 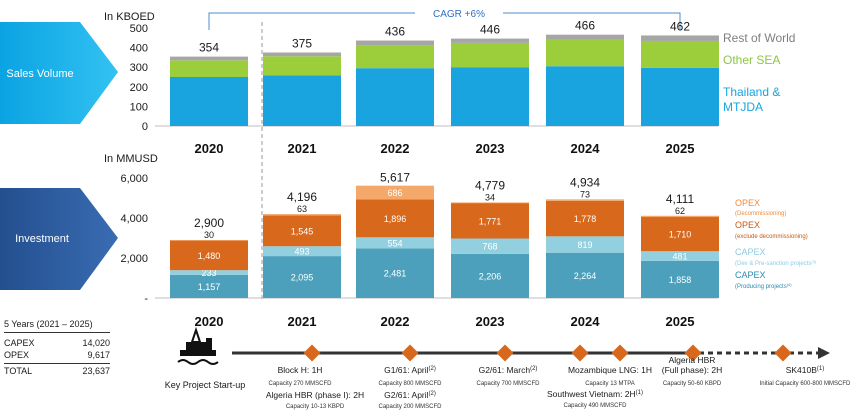 I want to click on legend-opex-decom: OPEX, so click(x=747, y=203).